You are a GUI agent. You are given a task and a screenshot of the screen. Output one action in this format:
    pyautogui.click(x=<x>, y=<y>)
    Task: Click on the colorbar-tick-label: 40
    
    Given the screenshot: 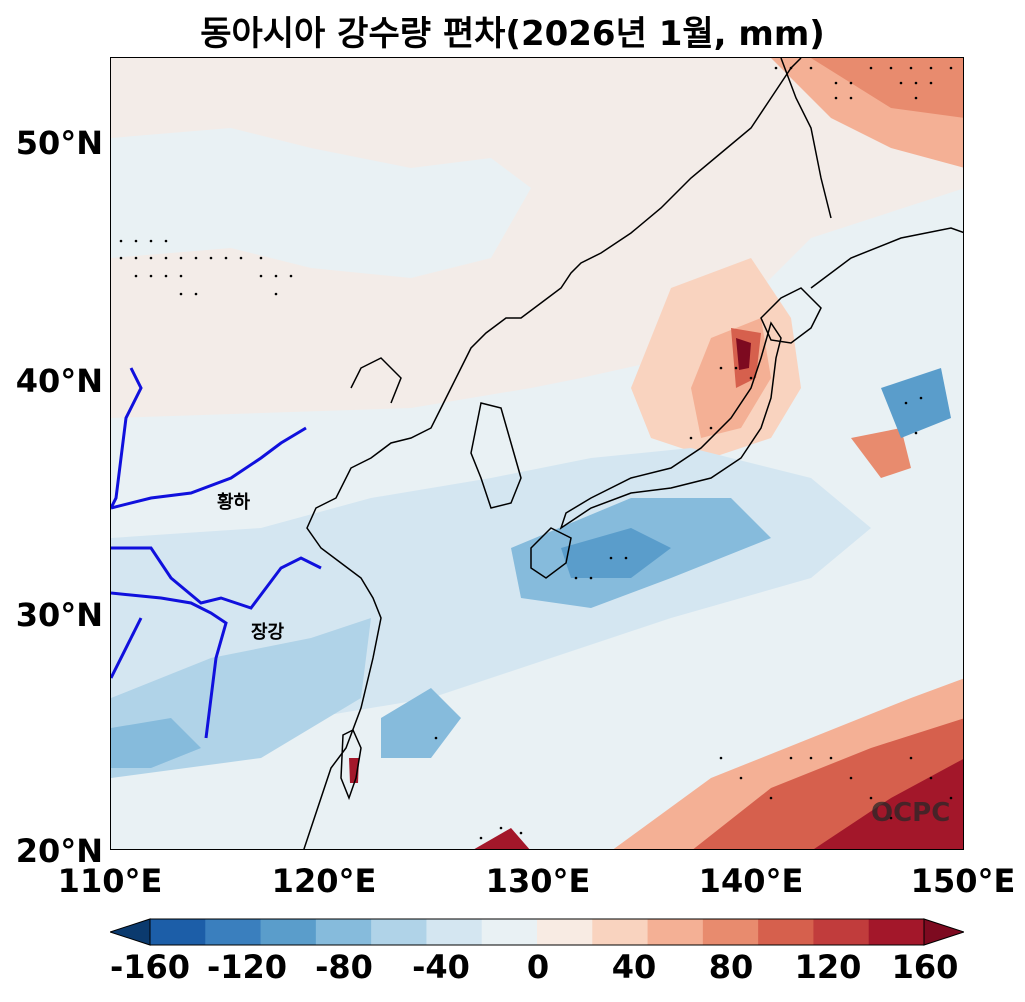 What is the action you would take?
    pyautogui.click(x=634, y=967)
    